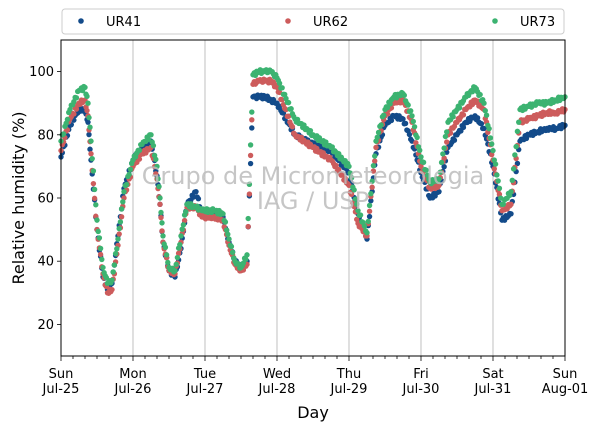 This screenshot has height=431, width=600. I want to click on y-tick-label: 100, so click(41, 72).